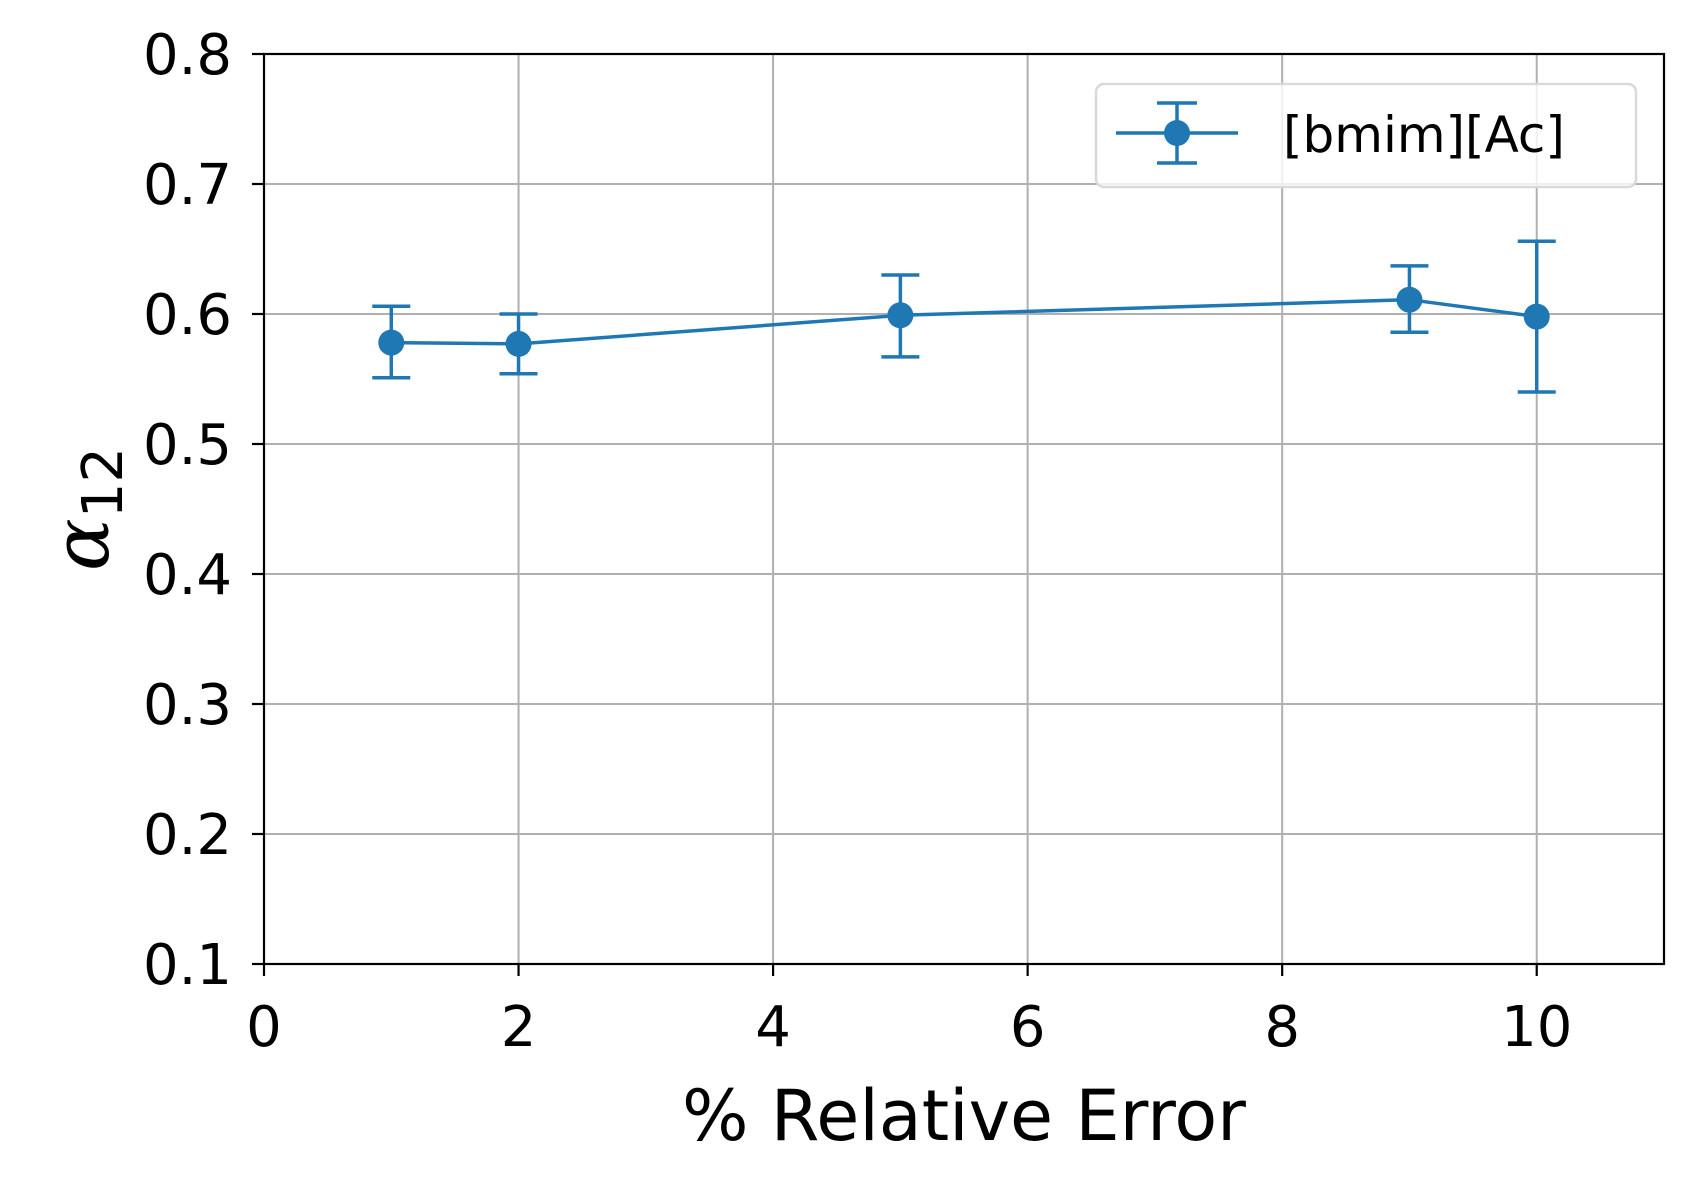  I want to click on x-tick-label: 10, so click(1536, 1027).